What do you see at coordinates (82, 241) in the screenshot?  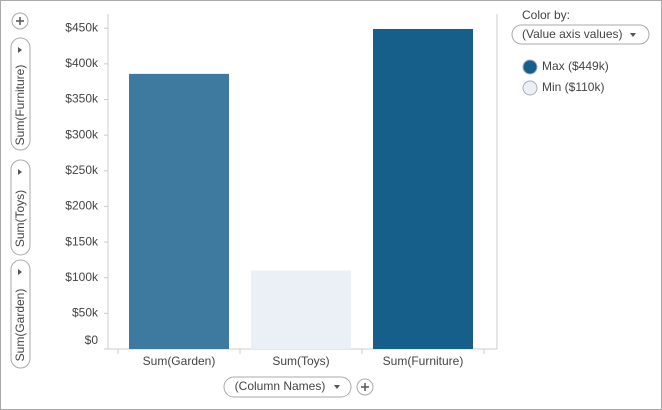 I see `y-tick-label: $150k` at bounding box center [82, 241].